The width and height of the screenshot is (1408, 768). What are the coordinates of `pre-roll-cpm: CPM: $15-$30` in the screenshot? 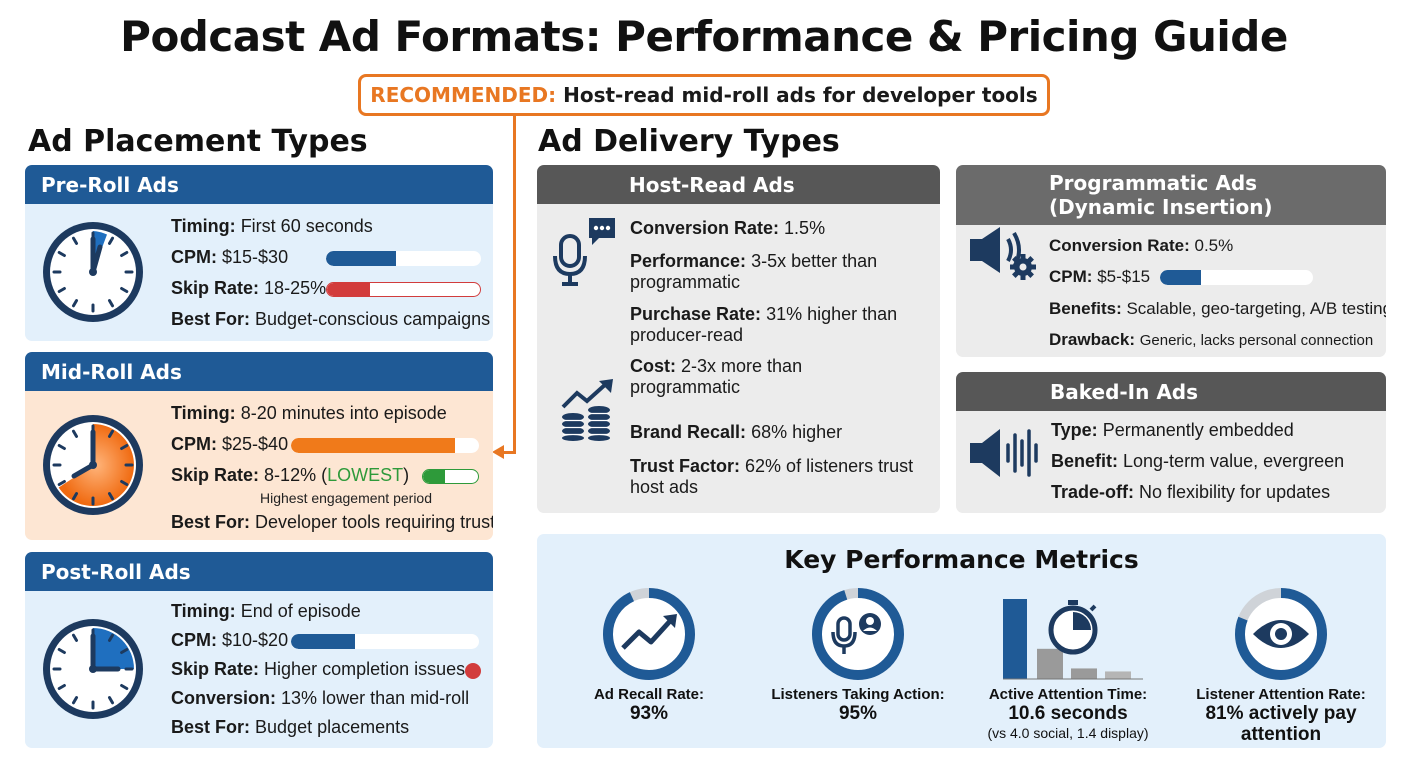 It's located at (230, 257).